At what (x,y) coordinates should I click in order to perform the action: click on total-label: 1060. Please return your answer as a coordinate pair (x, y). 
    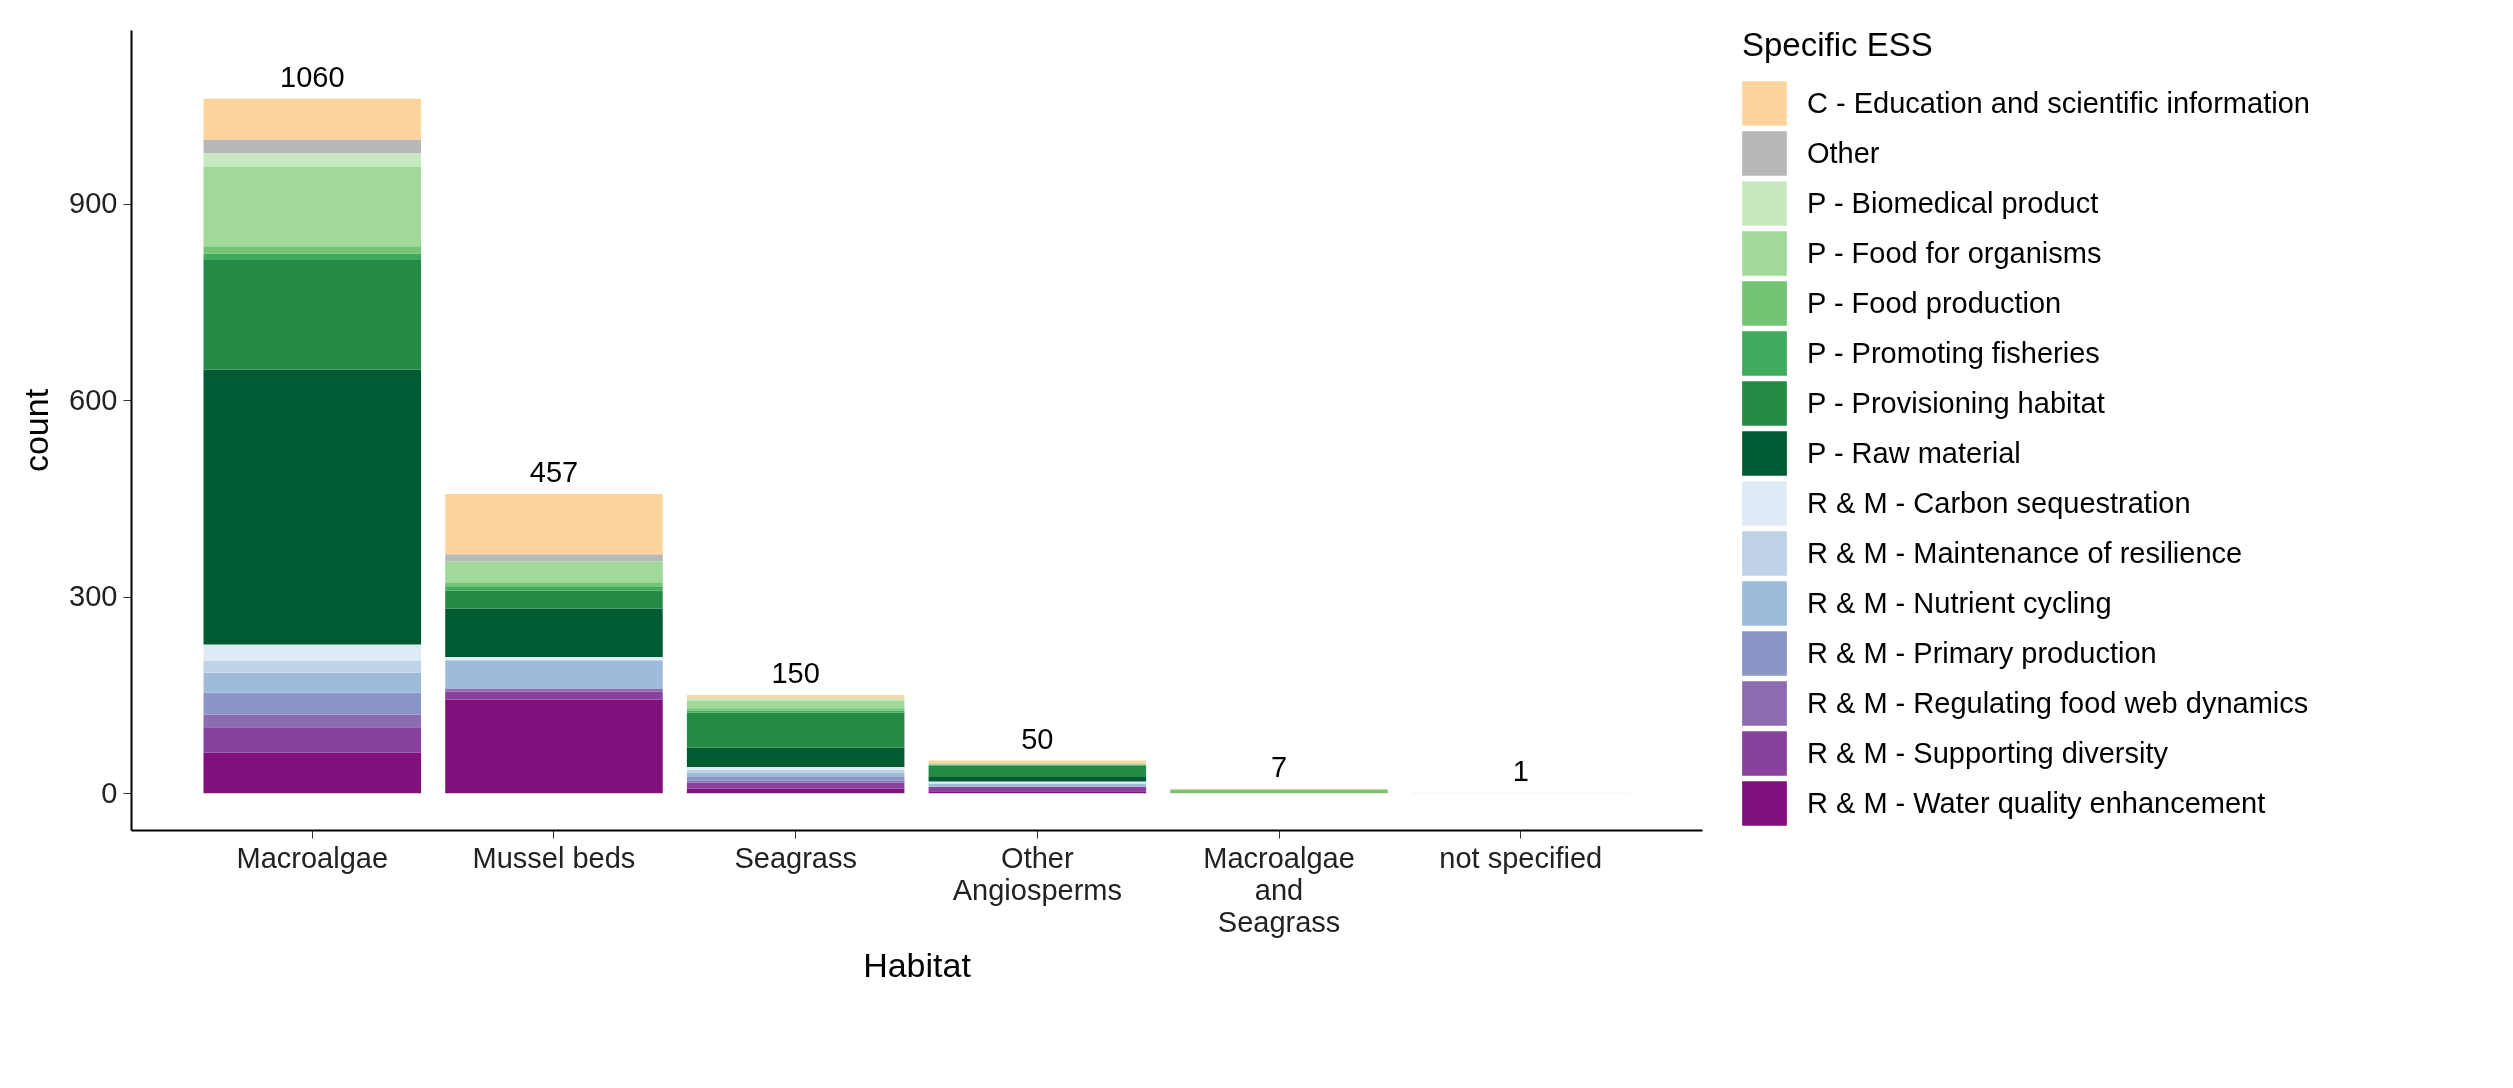
    Looking at the image, I should click on (312, 76).